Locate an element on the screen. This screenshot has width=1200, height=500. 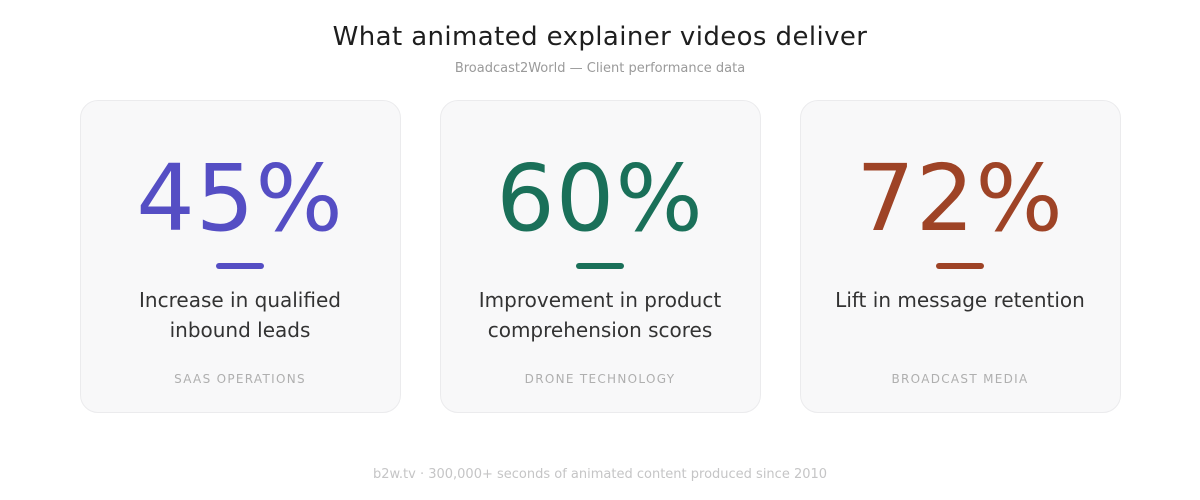
stat-description: Increase in qualified inbound leads is located at coordinates (240, 315).